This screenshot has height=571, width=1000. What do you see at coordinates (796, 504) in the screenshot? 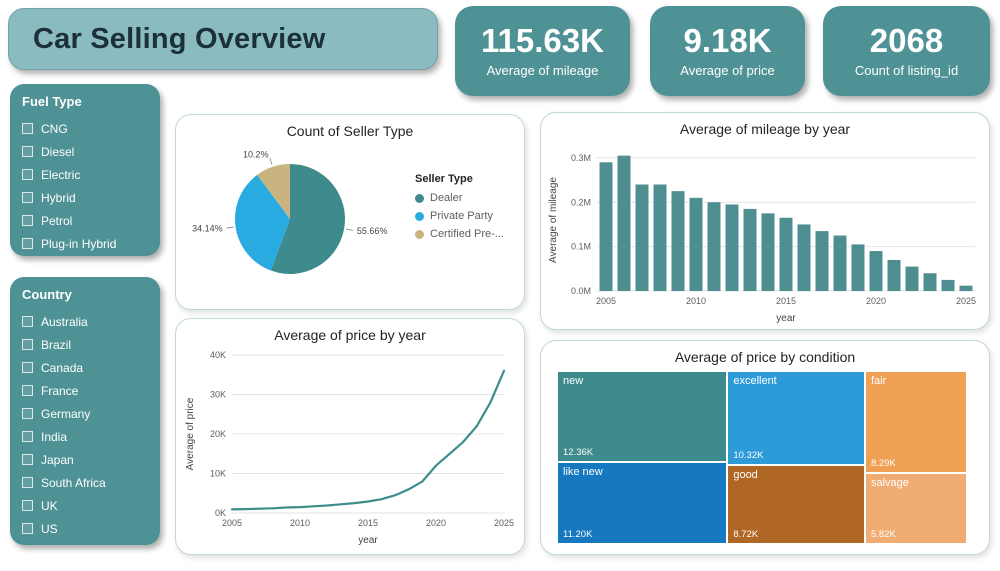
I see `treemap-cell-good: good 8.72K` at bounding box center [796, 504].